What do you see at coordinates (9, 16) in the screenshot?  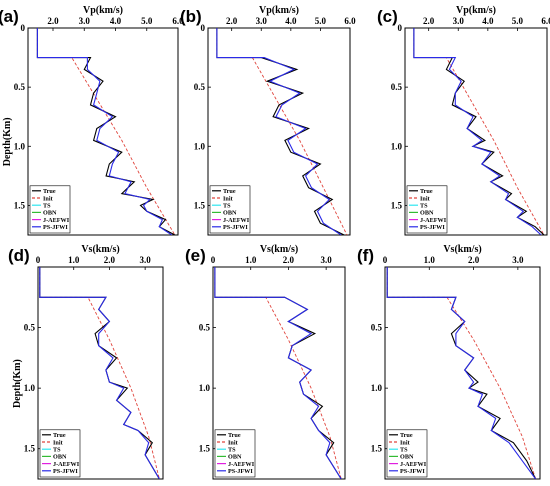 I see `panel-label: (a)` at bounding box center [9, 16].